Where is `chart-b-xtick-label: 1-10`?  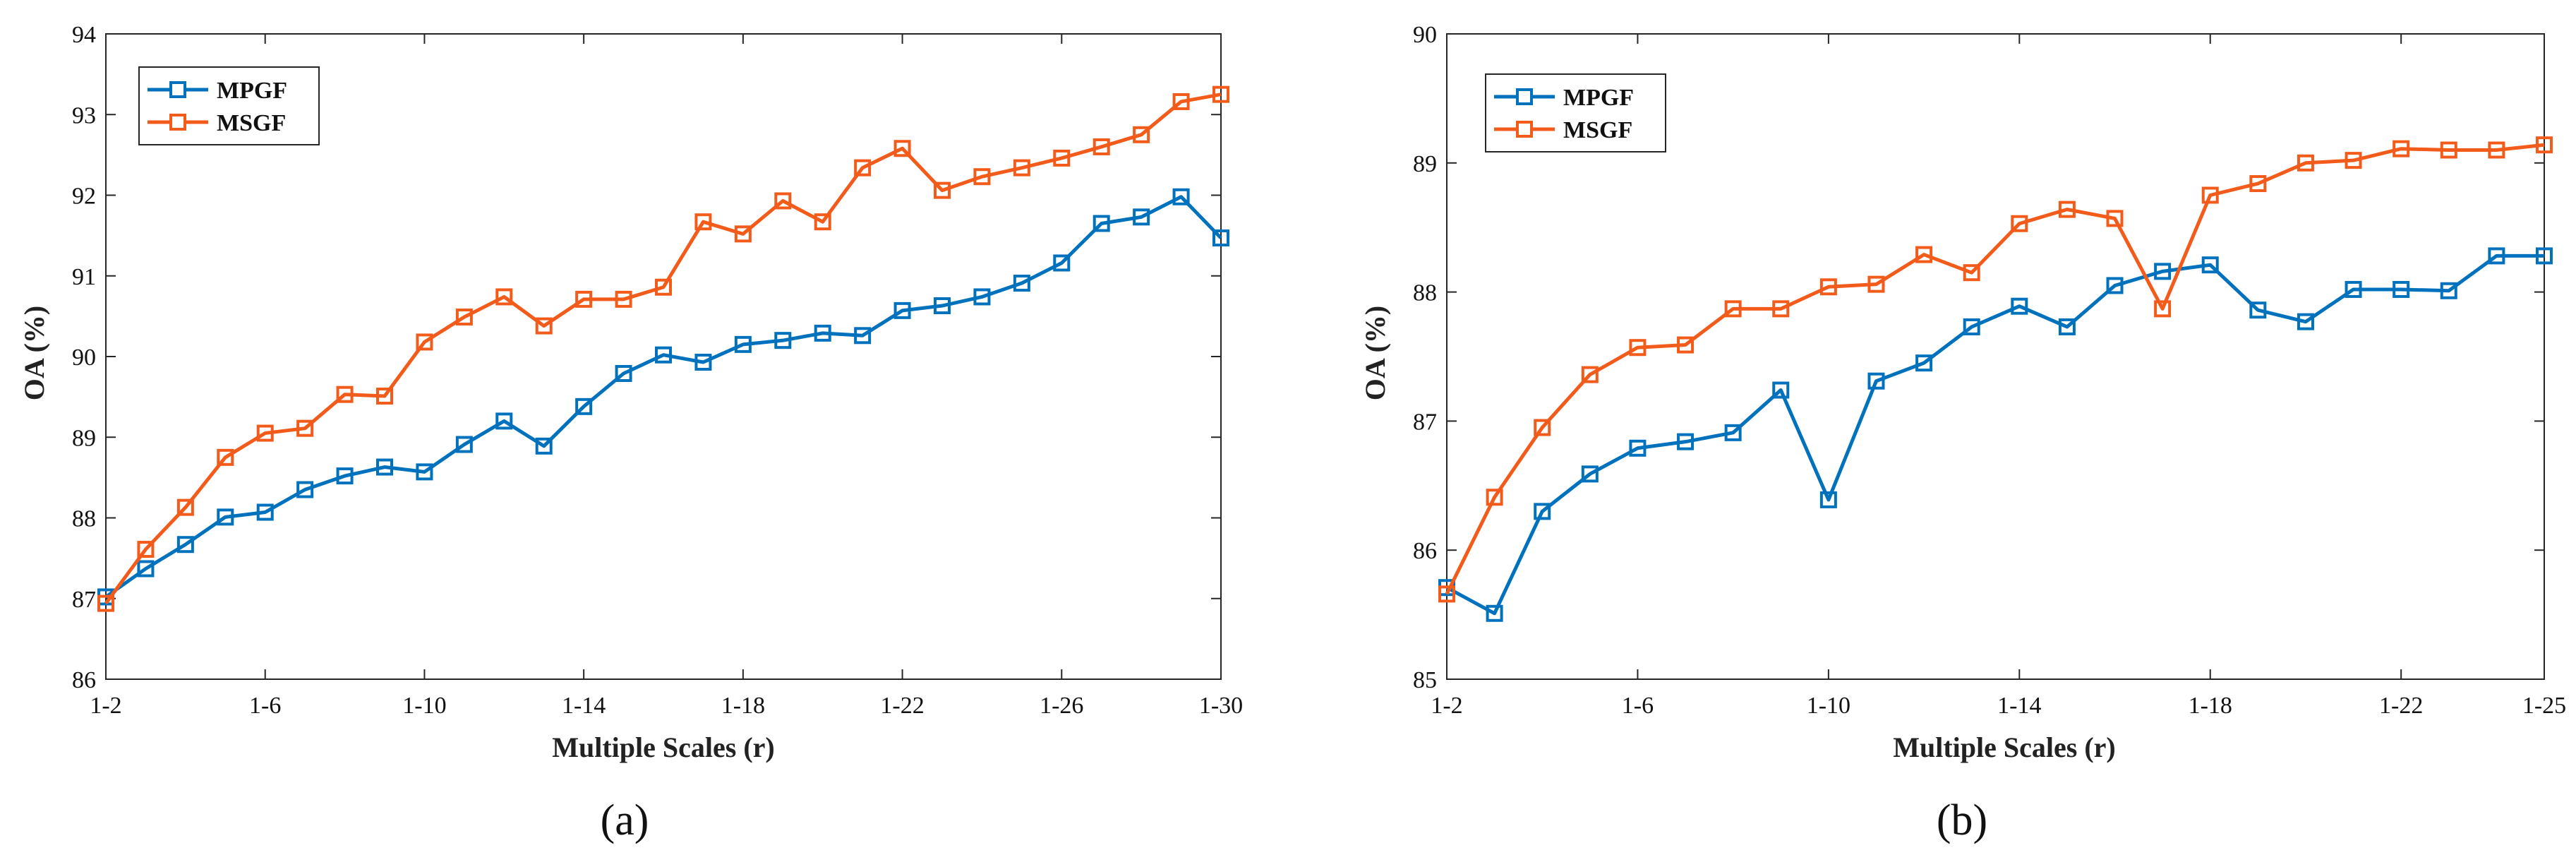 chart-b-xtick-label: 1-10 is located at coordinates (1828, 706).